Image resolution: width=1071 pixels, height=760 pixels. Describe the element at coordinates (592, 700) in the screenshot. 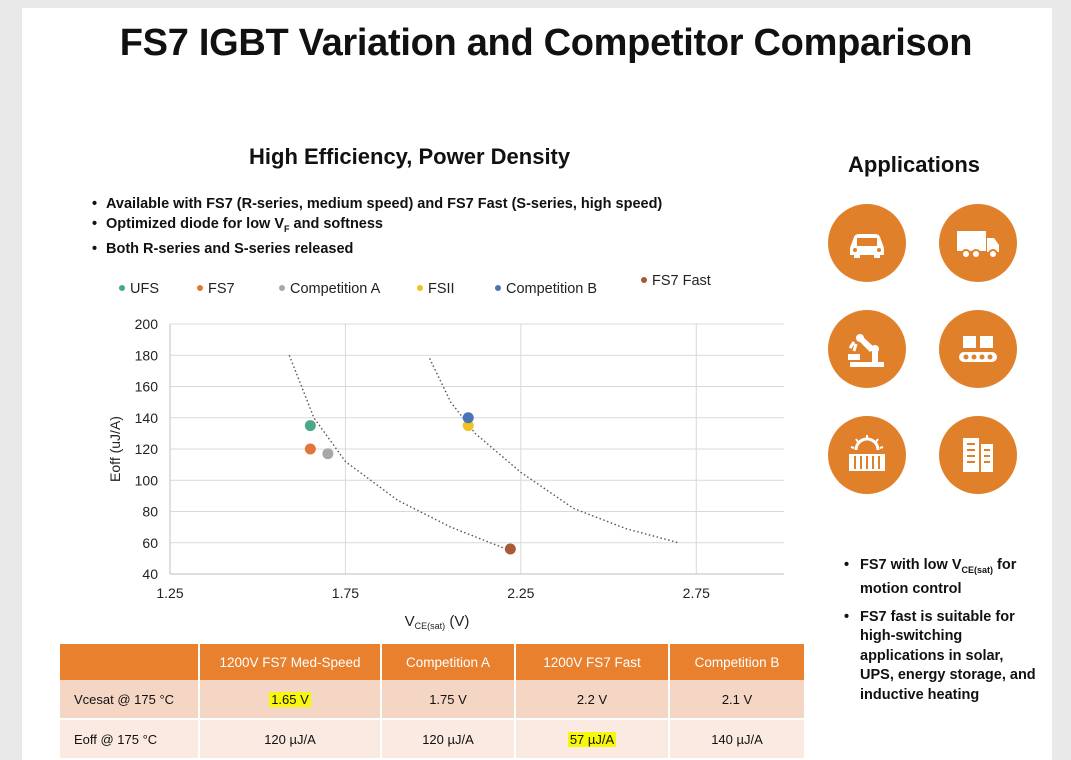

I see `table-cell: 2.2 V` at that location.